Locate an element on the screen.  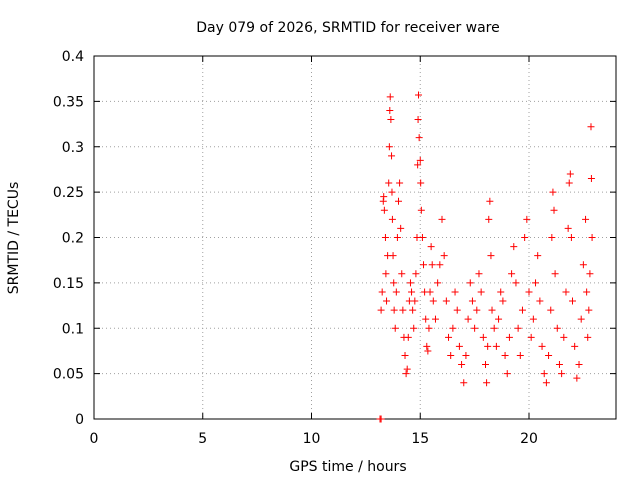
y-tick-label: 0.35 is located at coordinates (68, 102).